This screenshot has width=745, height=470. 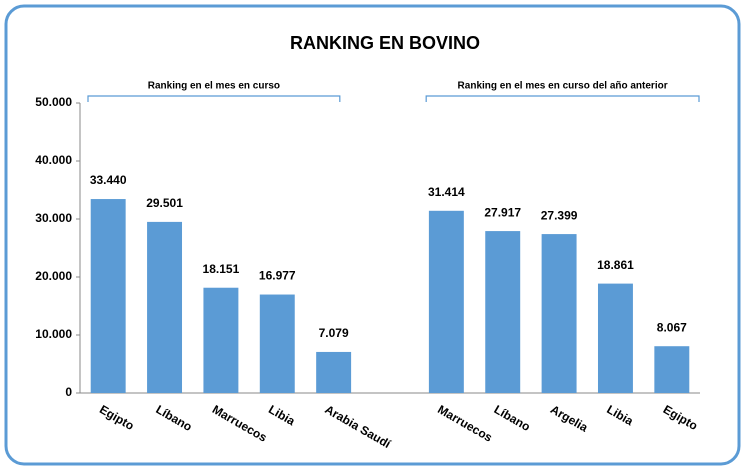 What do you see at coordinates (385, 43) in the screenshot?
I see `chart-title: RANKING EN BOVINO` at bounding box center [385, 43].